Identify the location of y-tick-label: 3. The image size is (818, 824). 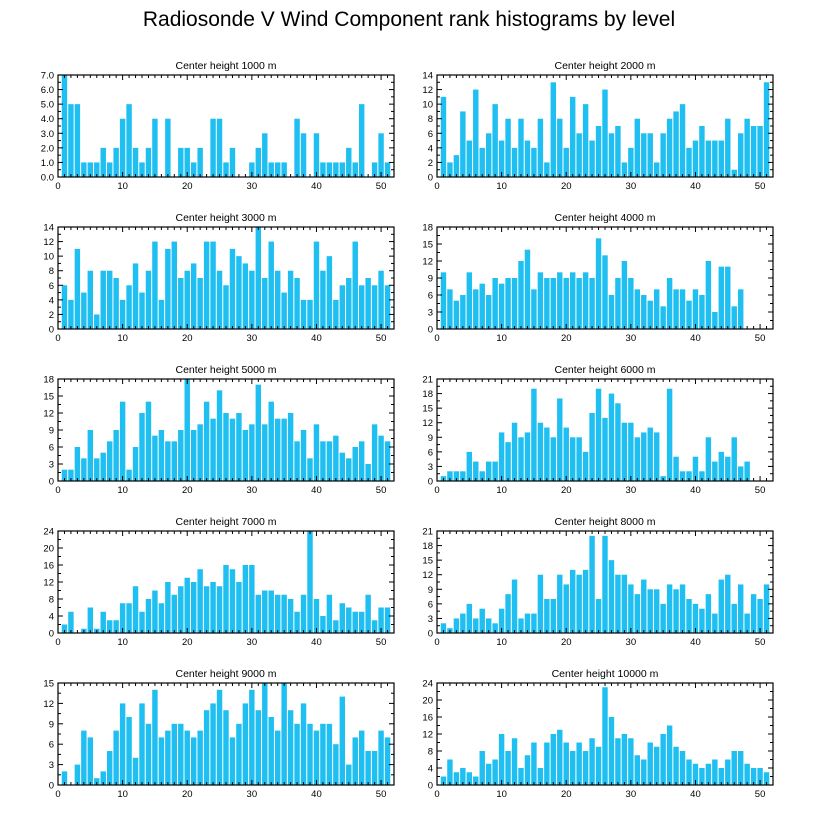
(430, 313).